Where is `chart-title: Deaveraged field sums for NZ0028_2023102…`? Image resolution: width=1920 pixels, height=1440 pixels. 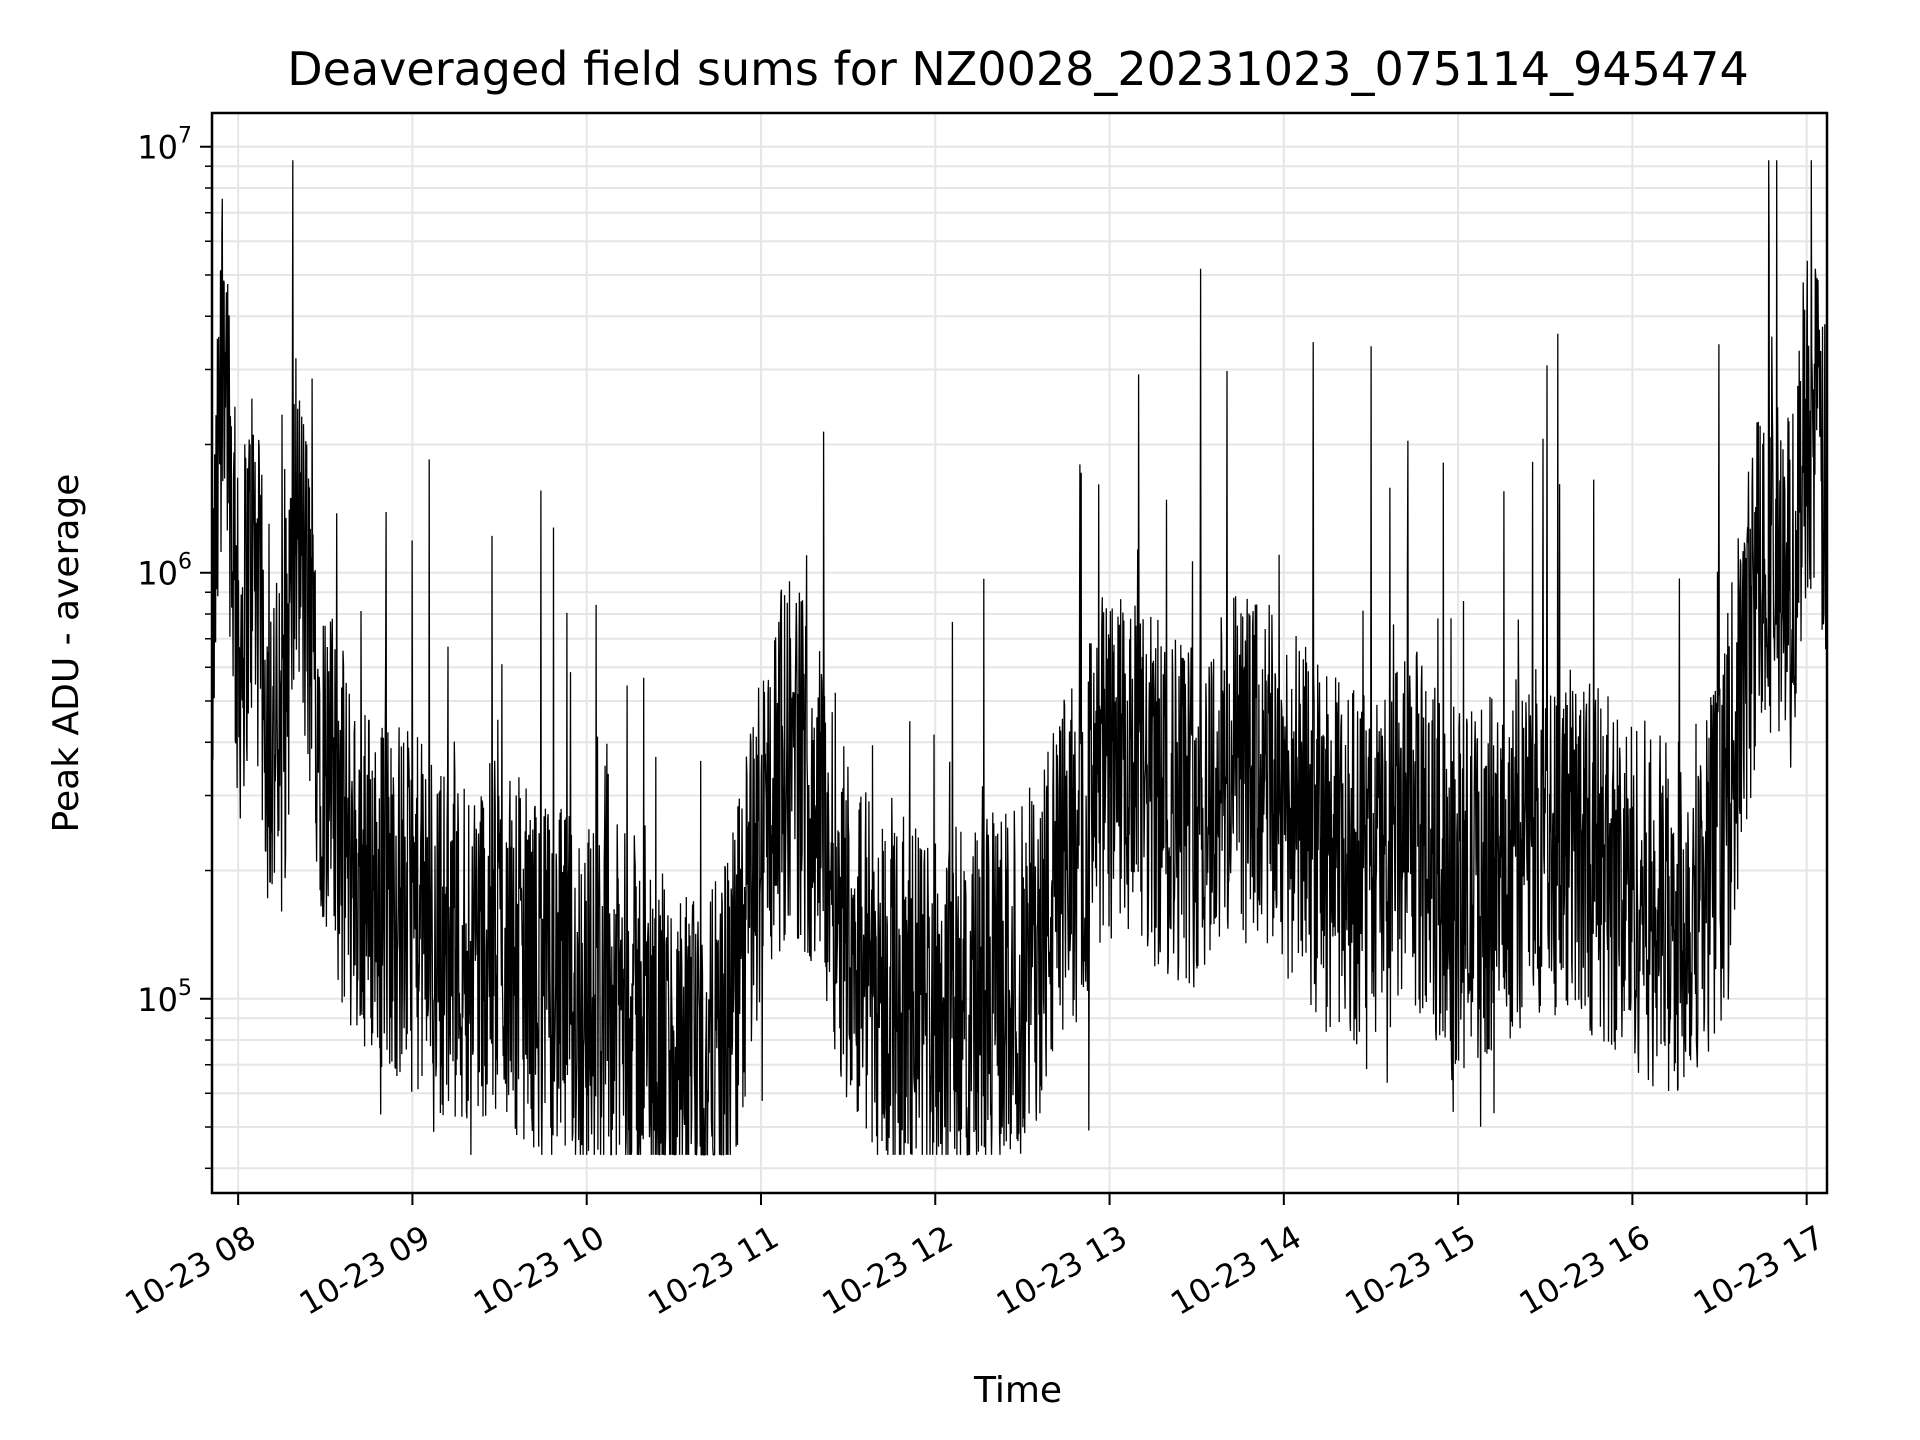 chart-title: Deaveraged field sums for NZ0028_2023102… is located at coordinates (1017, 69).